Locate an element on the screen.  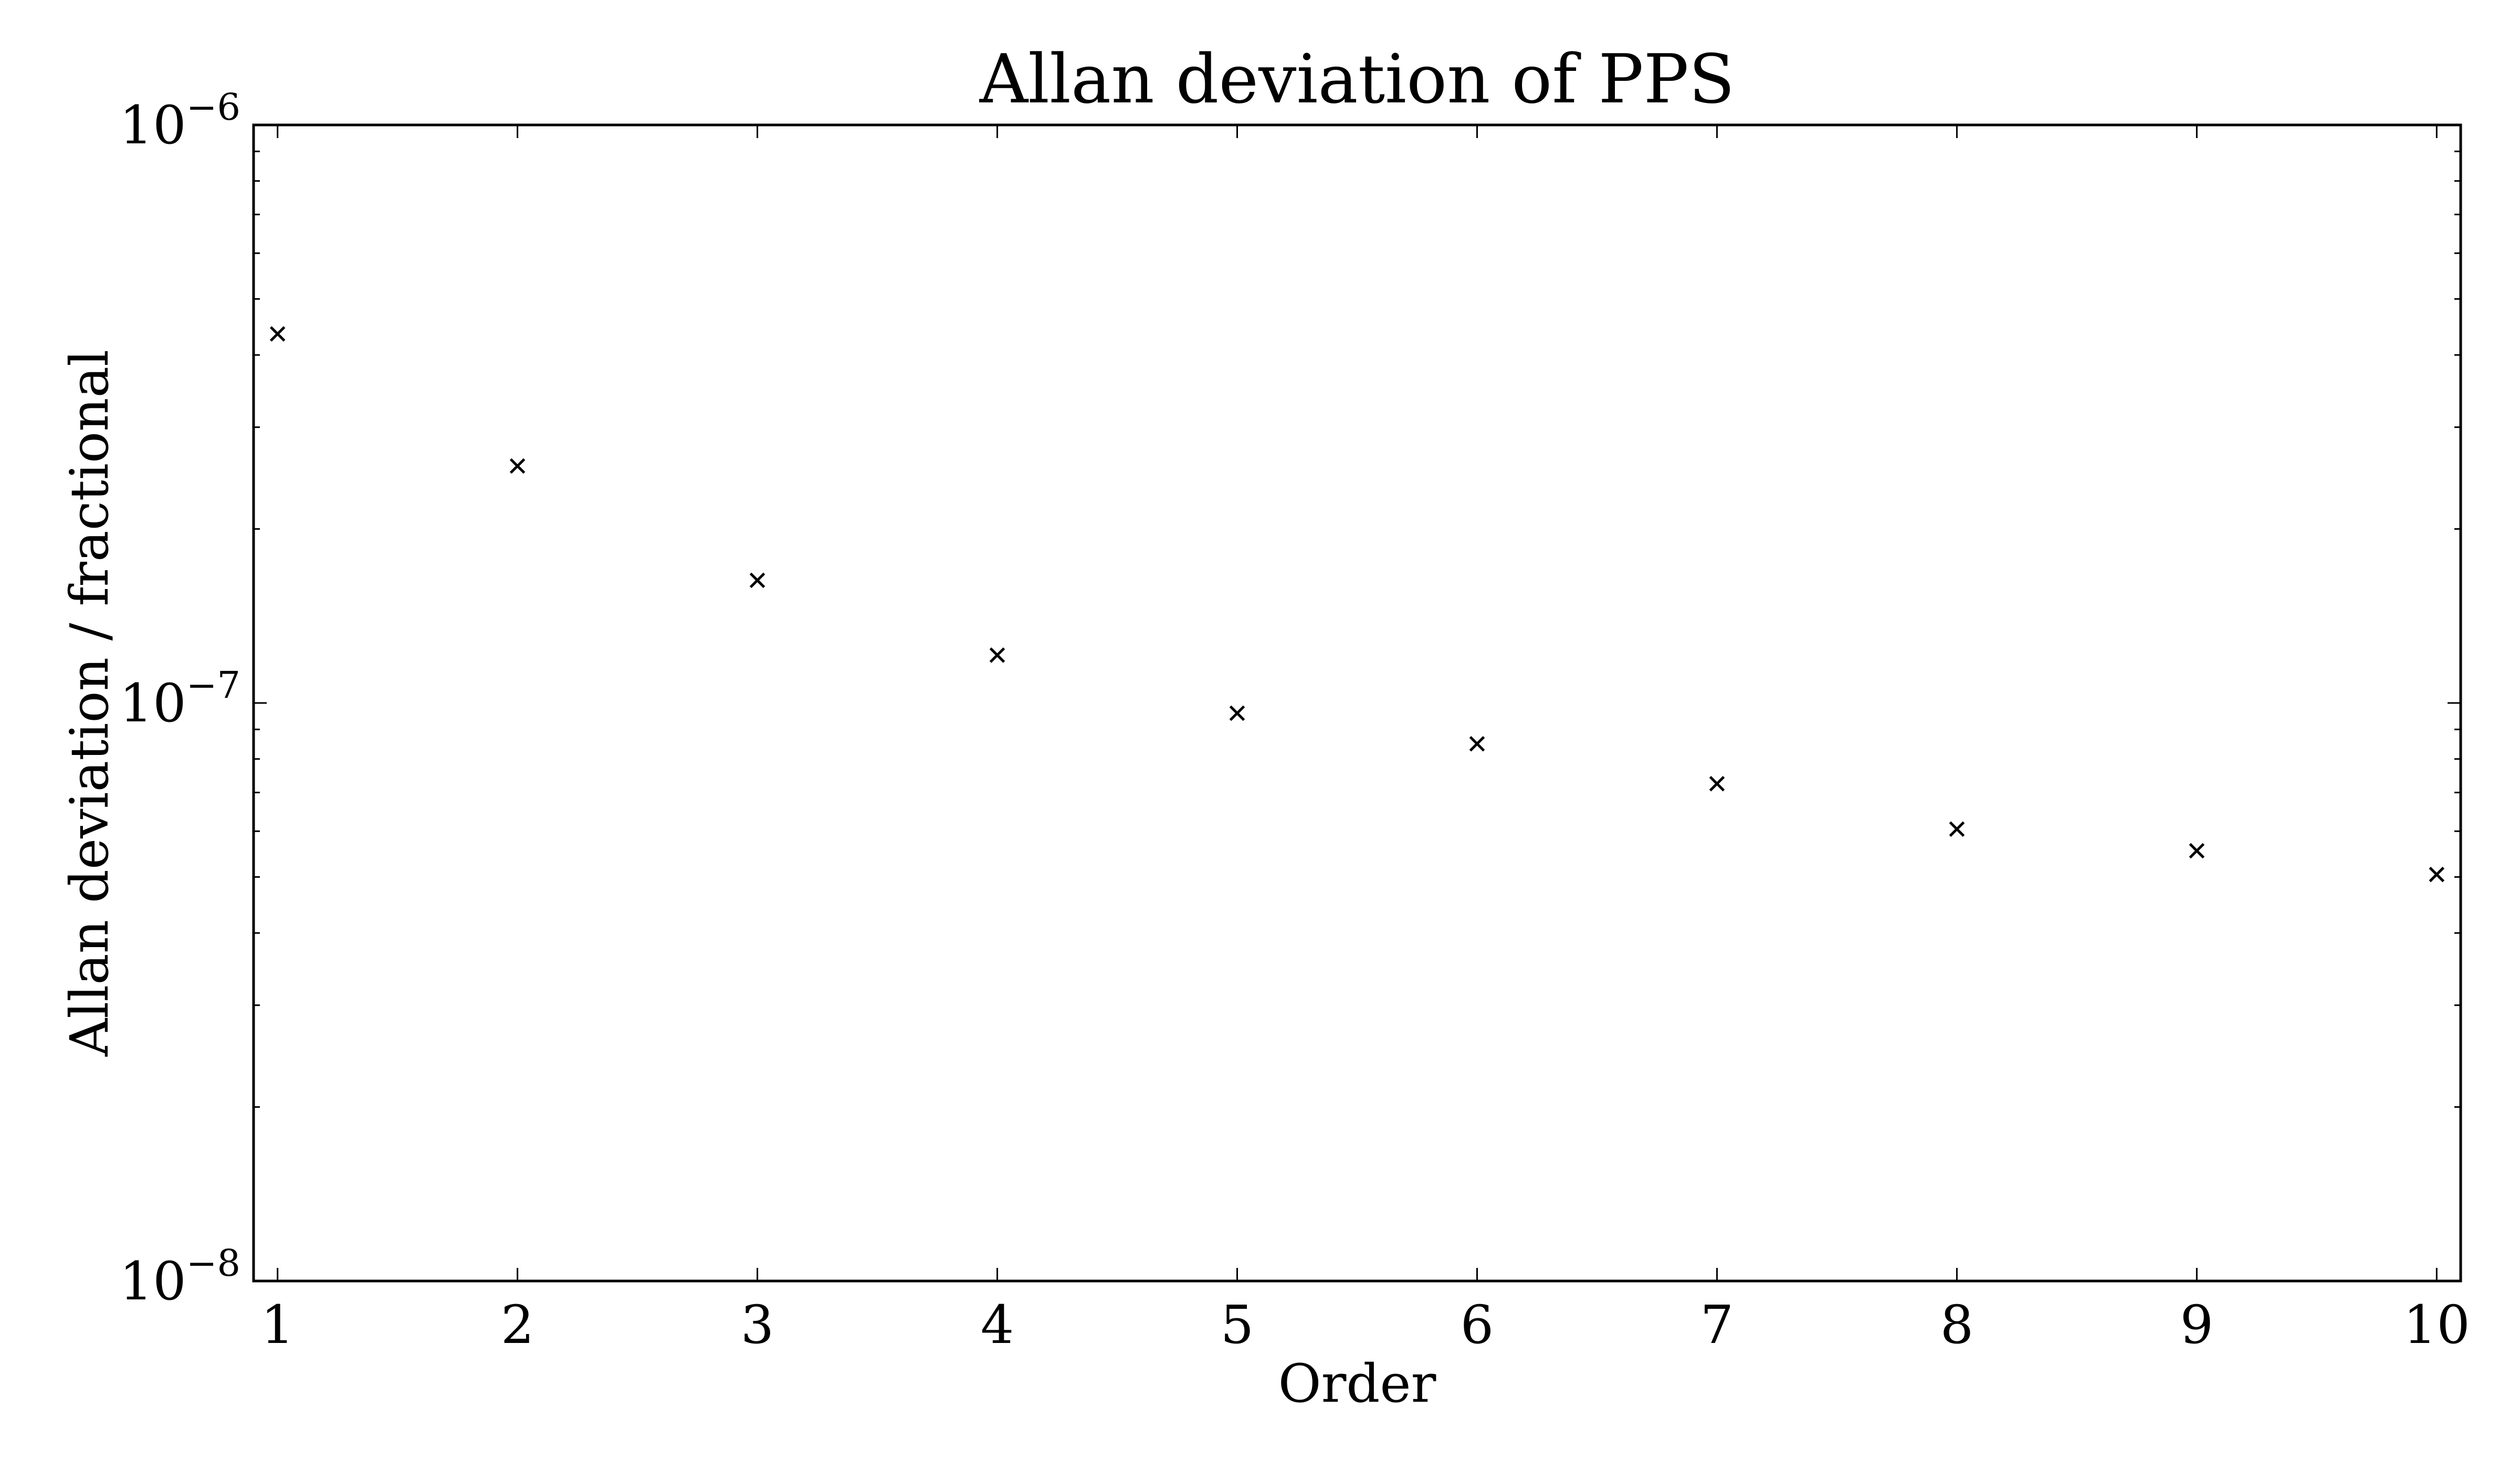
chart-title: Allan deviation of PPS is located at coordinates (1357, 79).